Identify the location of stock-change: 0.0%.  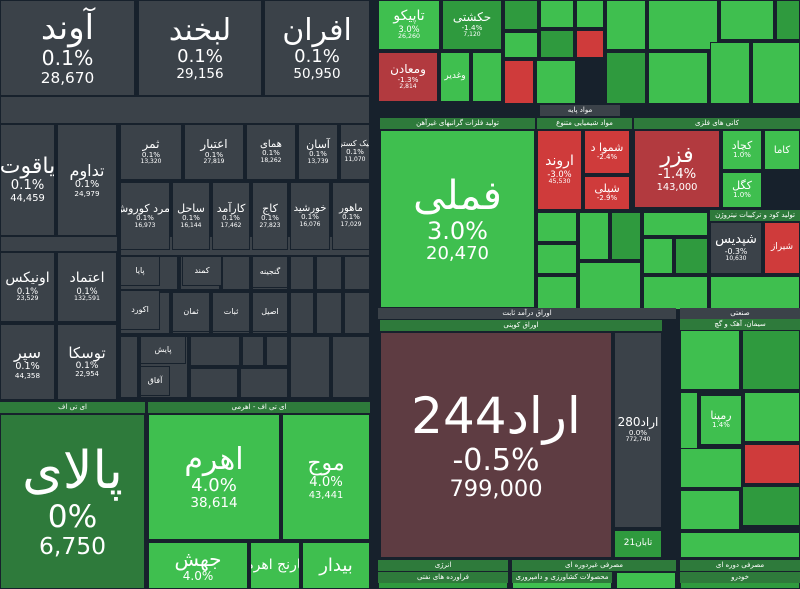
(638, 433).